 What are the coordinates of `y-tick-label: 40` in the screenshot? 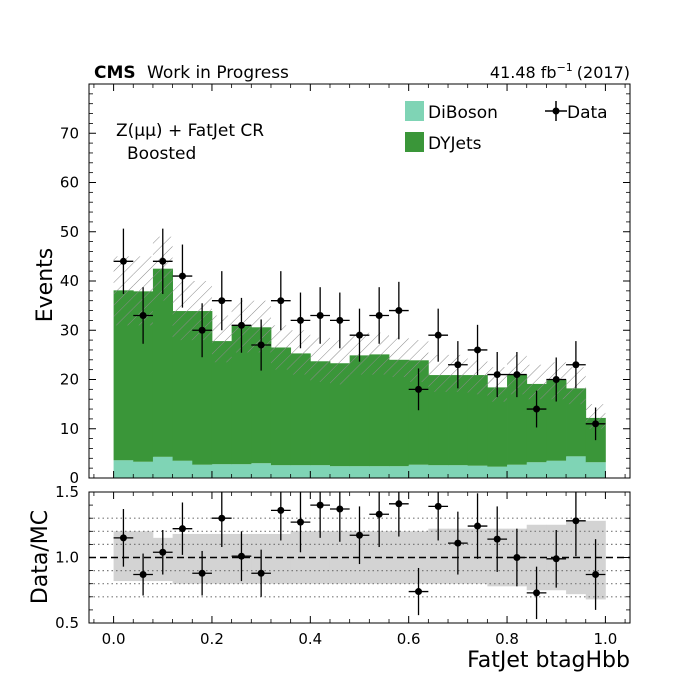 It's located at (69, 281).